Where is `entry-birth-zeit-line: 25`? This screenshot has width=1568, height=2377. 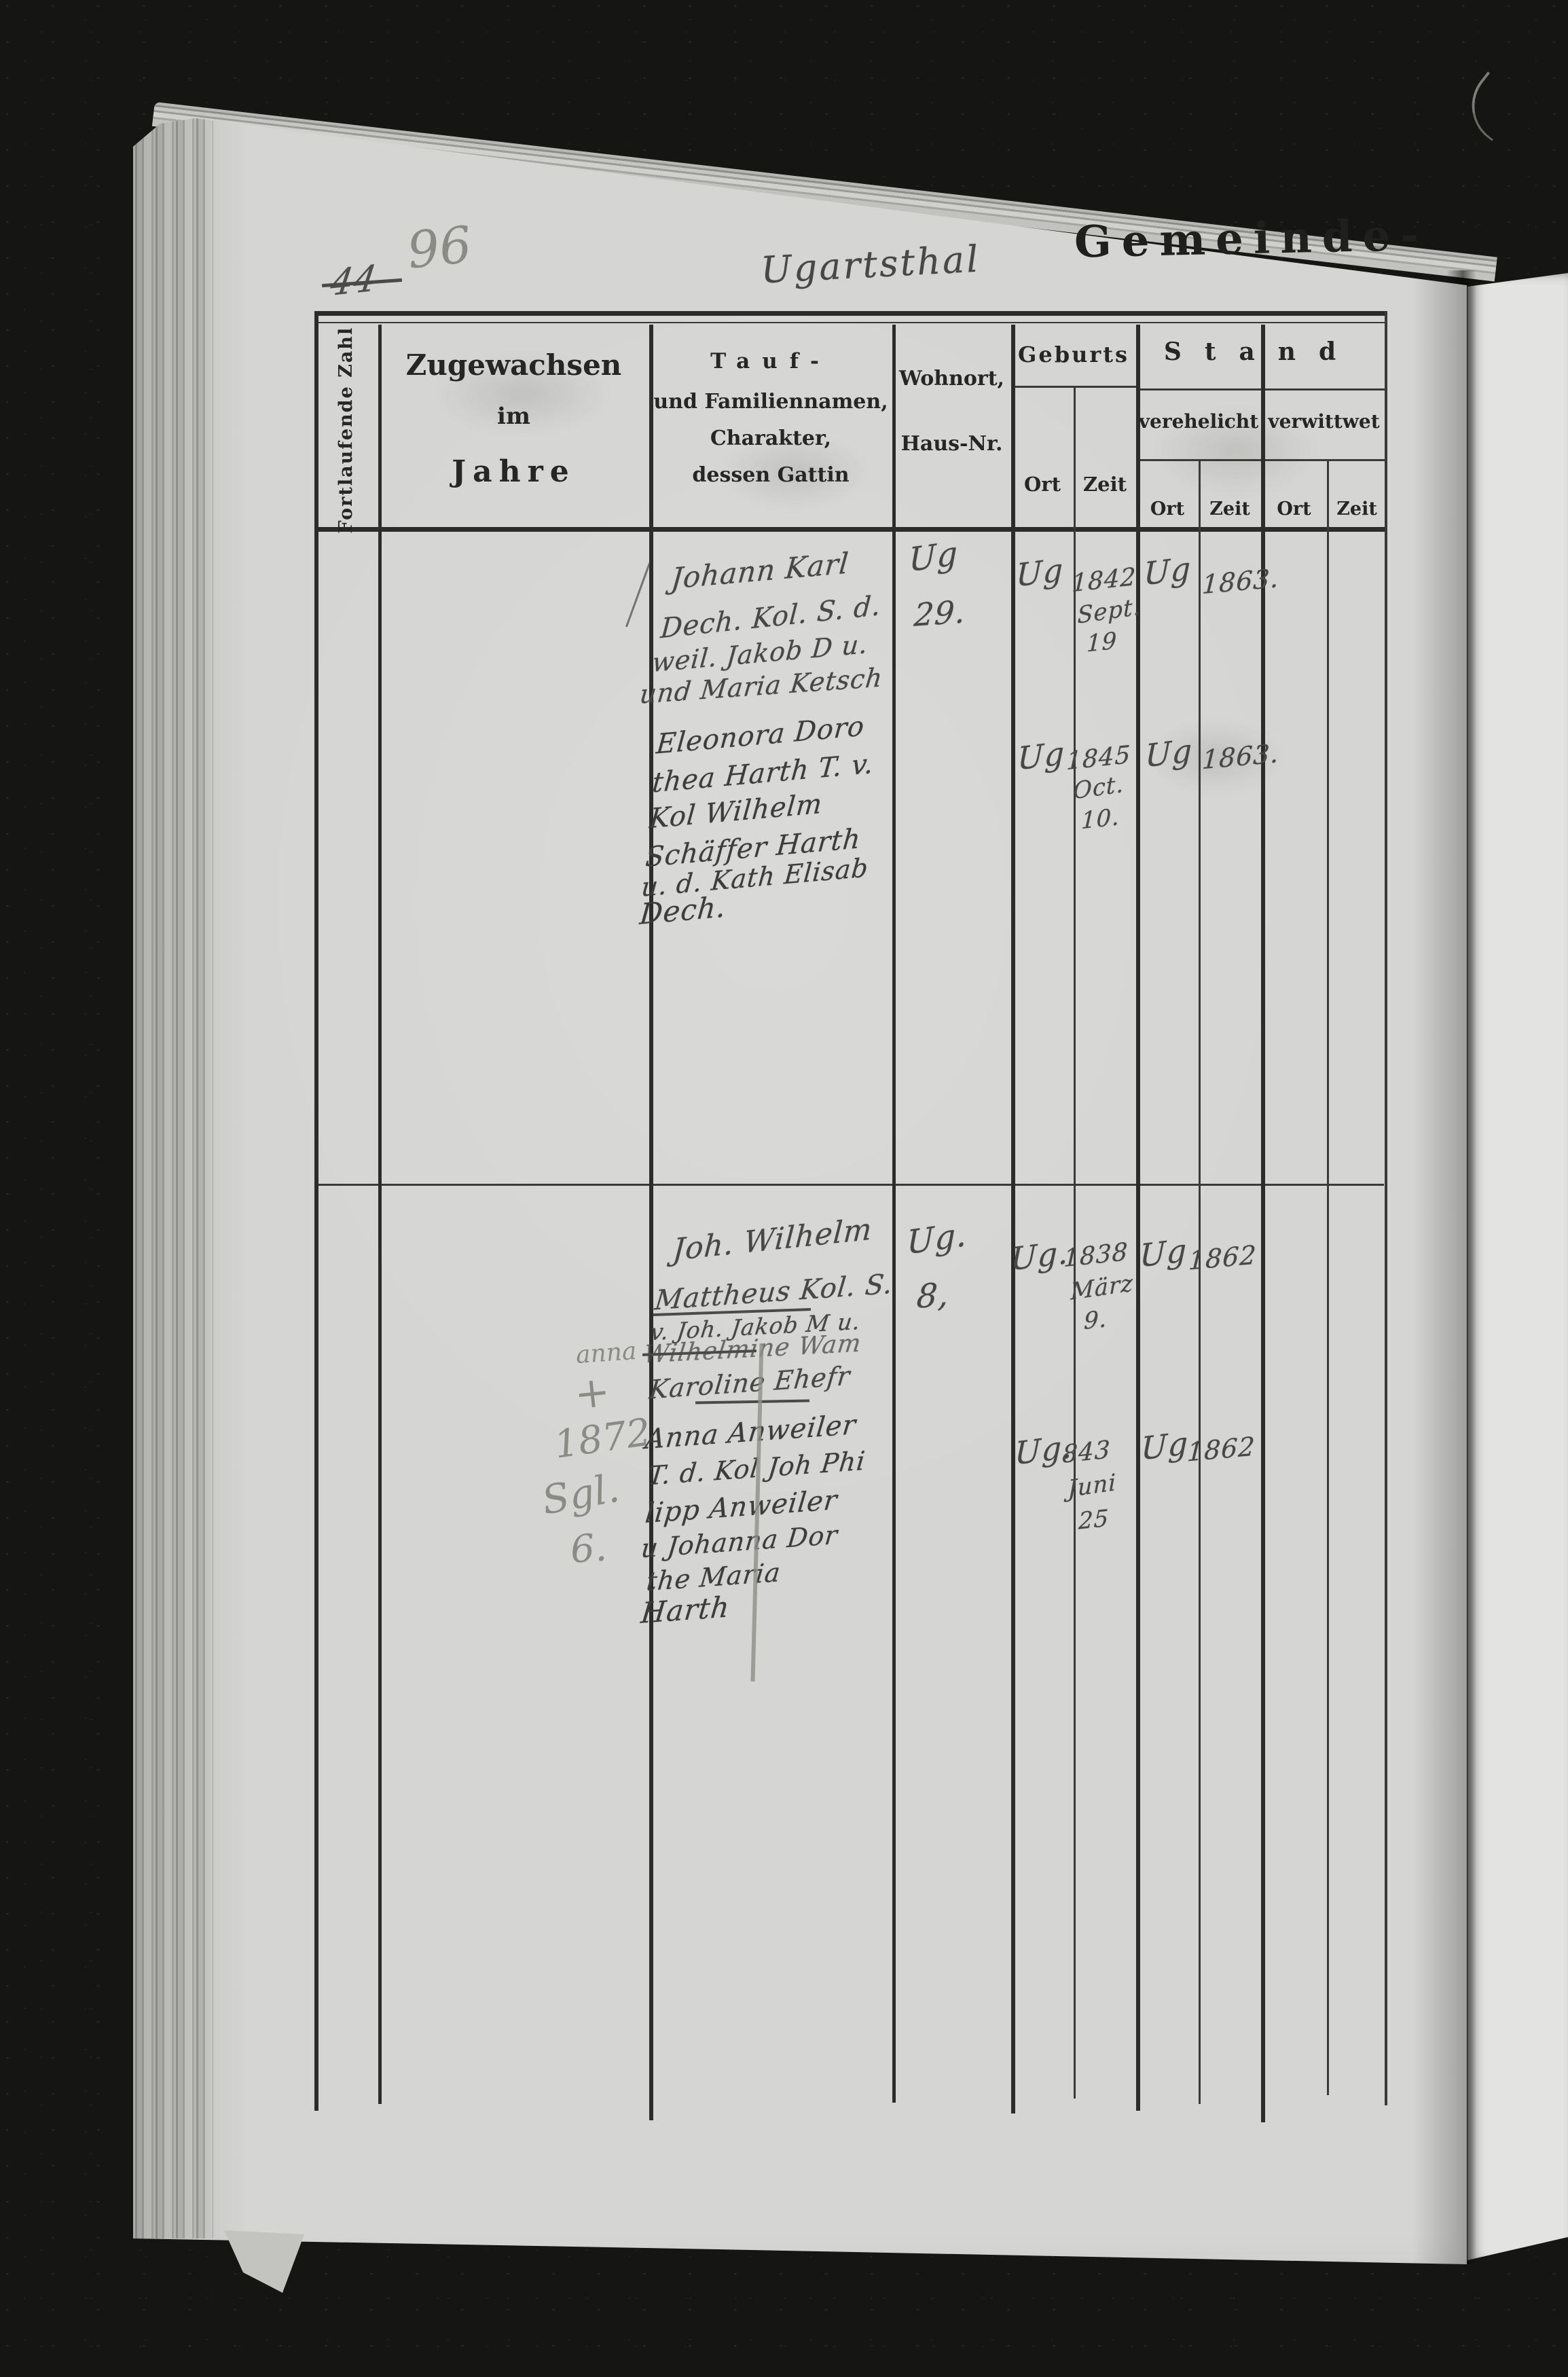
entry-birth-zeit-line: 25 is located at coordinates (1094, 1520).